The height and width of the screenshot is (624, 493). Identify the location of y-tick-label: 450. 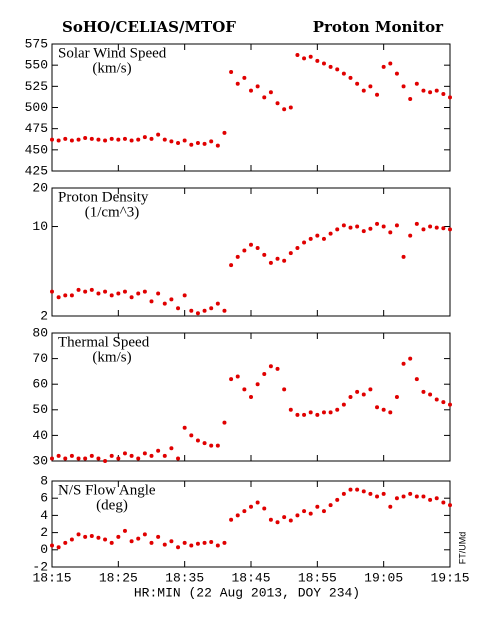
(36, 149).